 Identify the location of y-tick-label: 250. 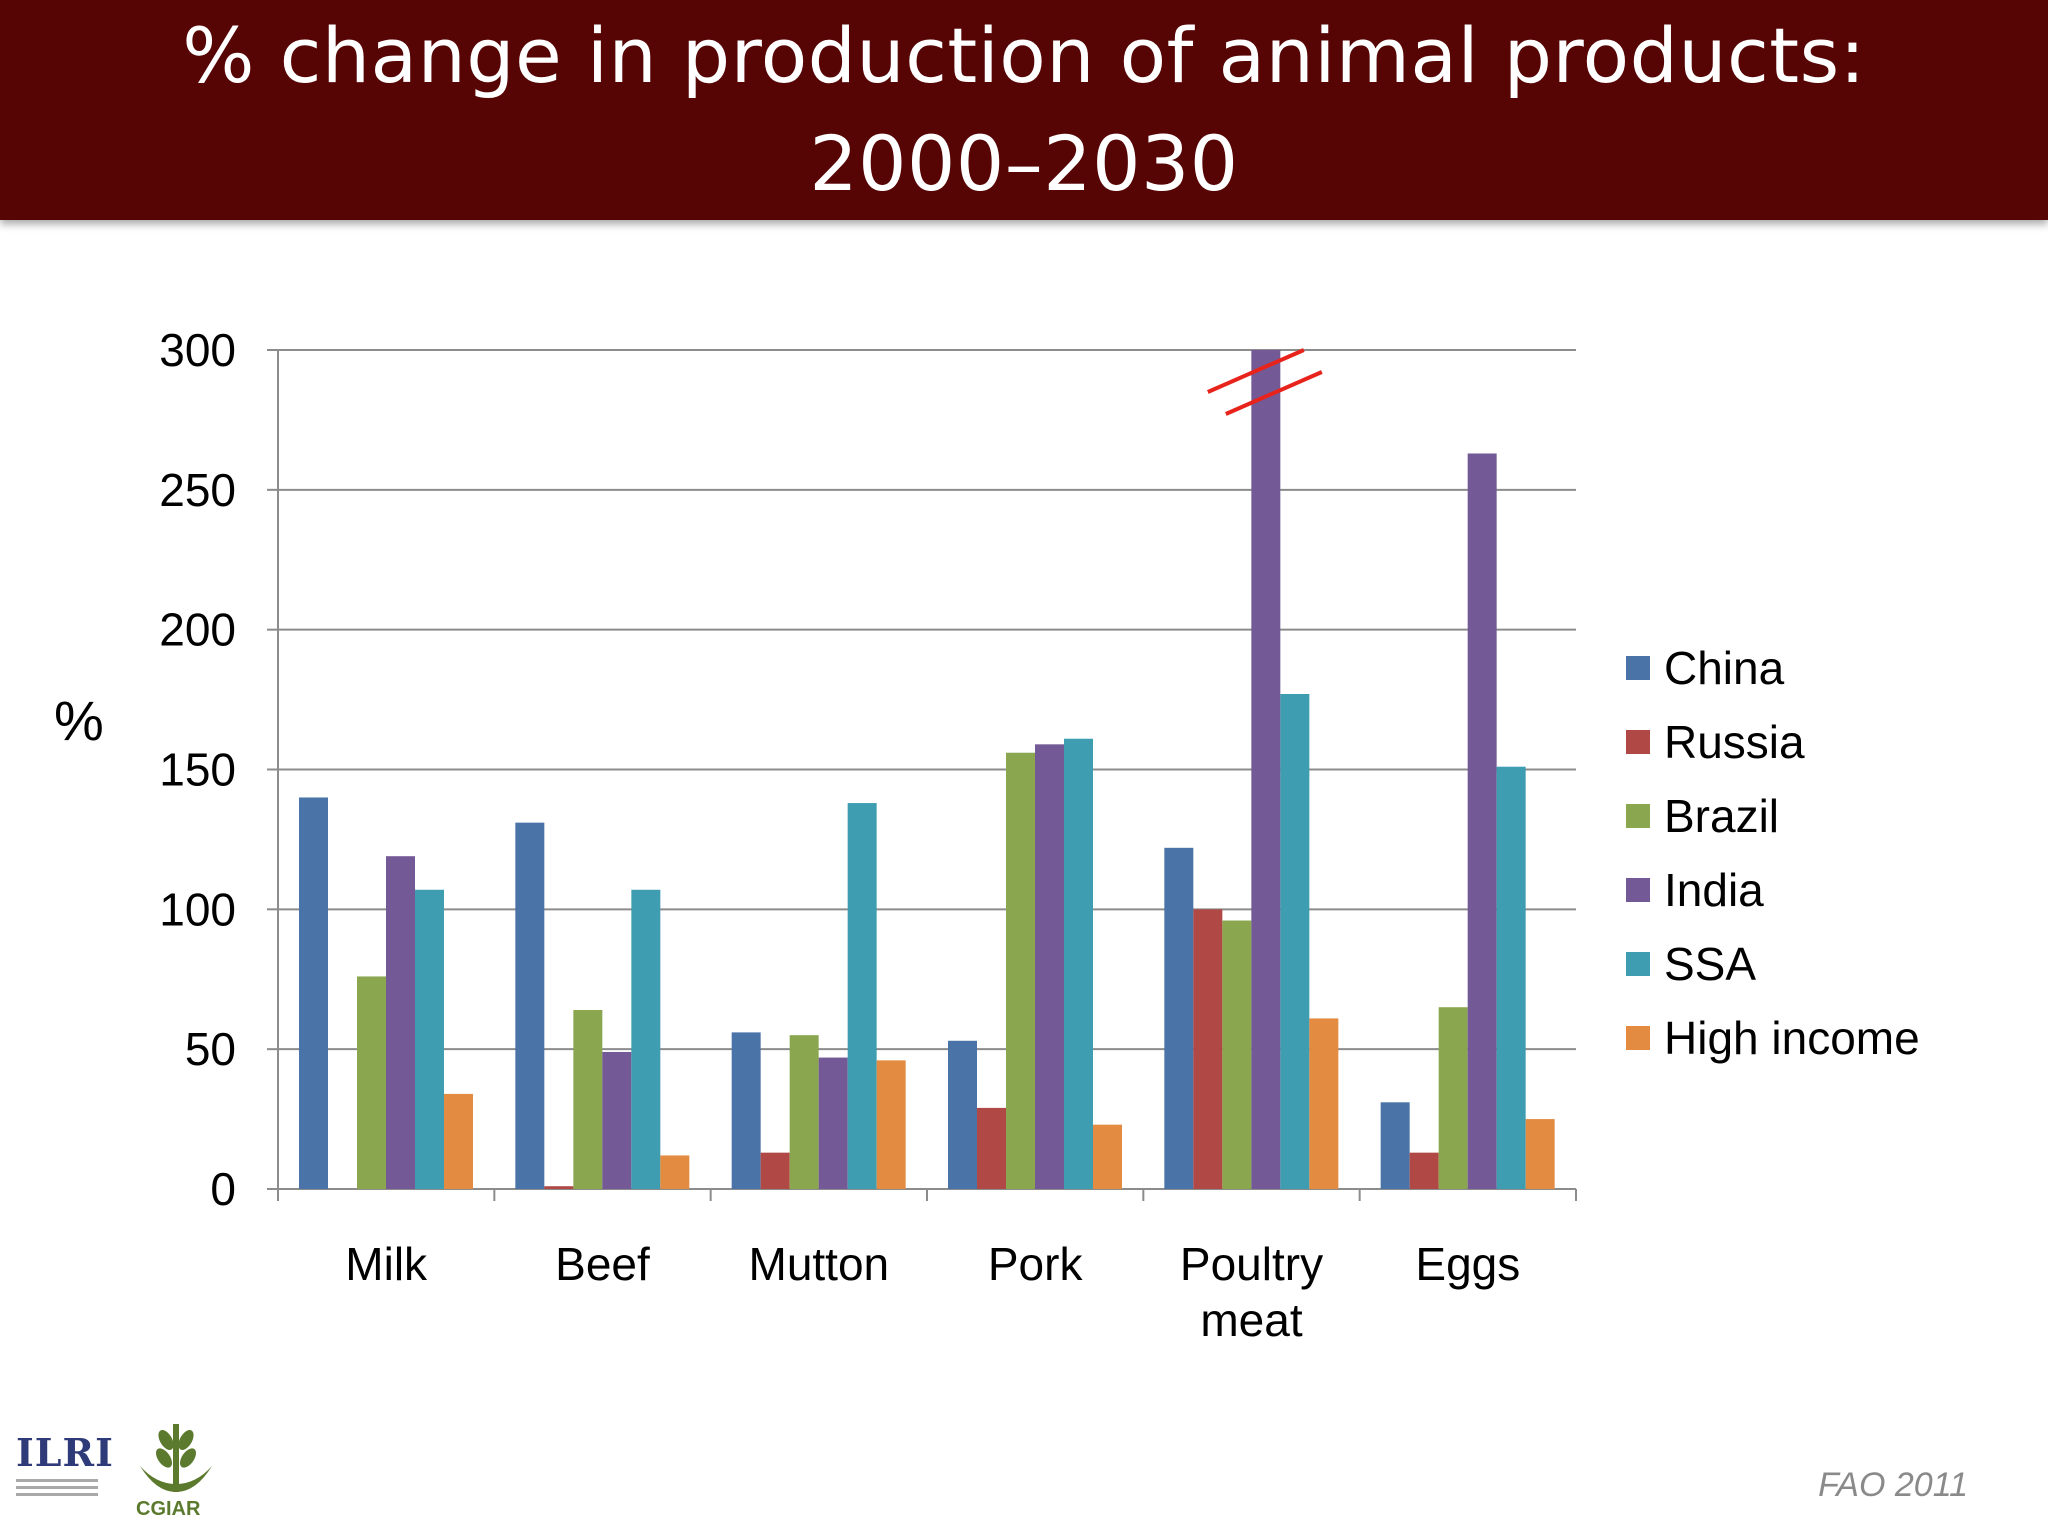
(197, 490).